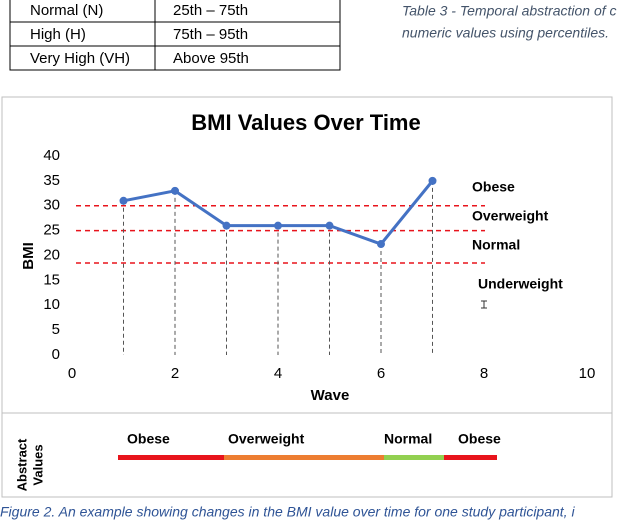 The image size is (640, 521). I want to click on table-text: Normal (N), so click(66, 10).